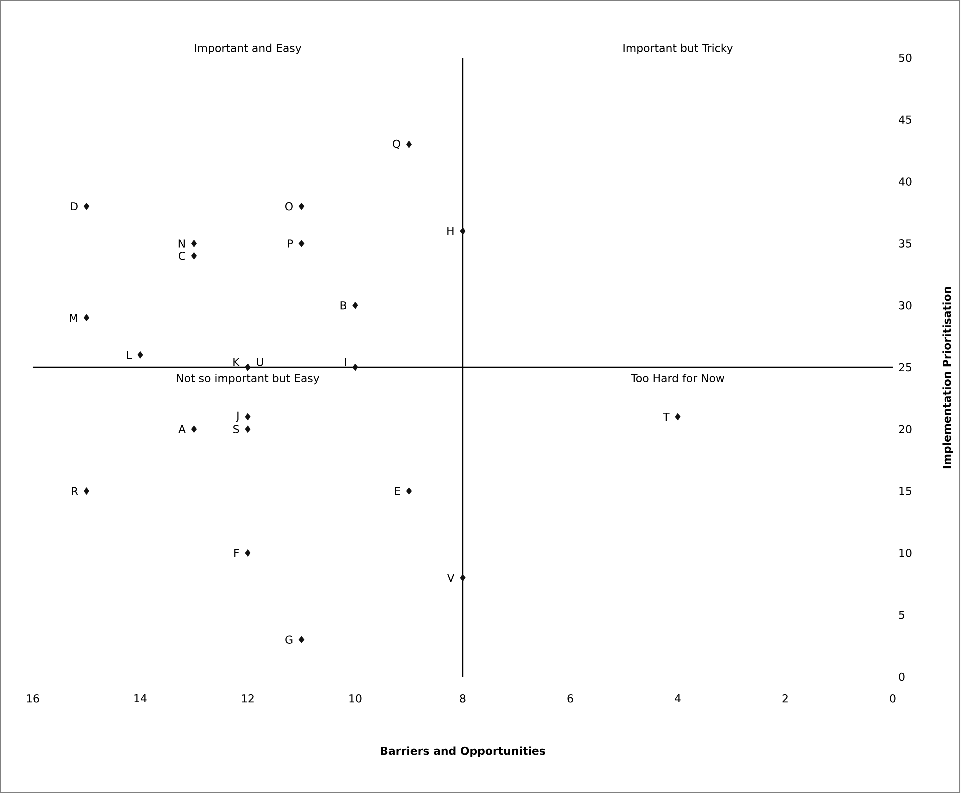 Image resolution: width=961 pixels, height=794 pixels. Describe the element at coordinates (237, 417) in the screenshot. I see `annotation: J` at that location.